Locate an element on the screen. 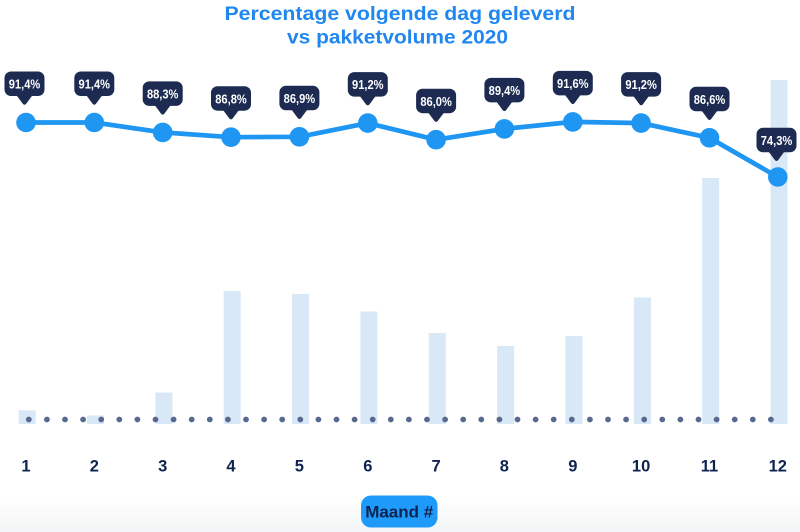 The height and width of the screenshot is (532, 800). svg-text: Maand # is located at coordinates (399, 512).